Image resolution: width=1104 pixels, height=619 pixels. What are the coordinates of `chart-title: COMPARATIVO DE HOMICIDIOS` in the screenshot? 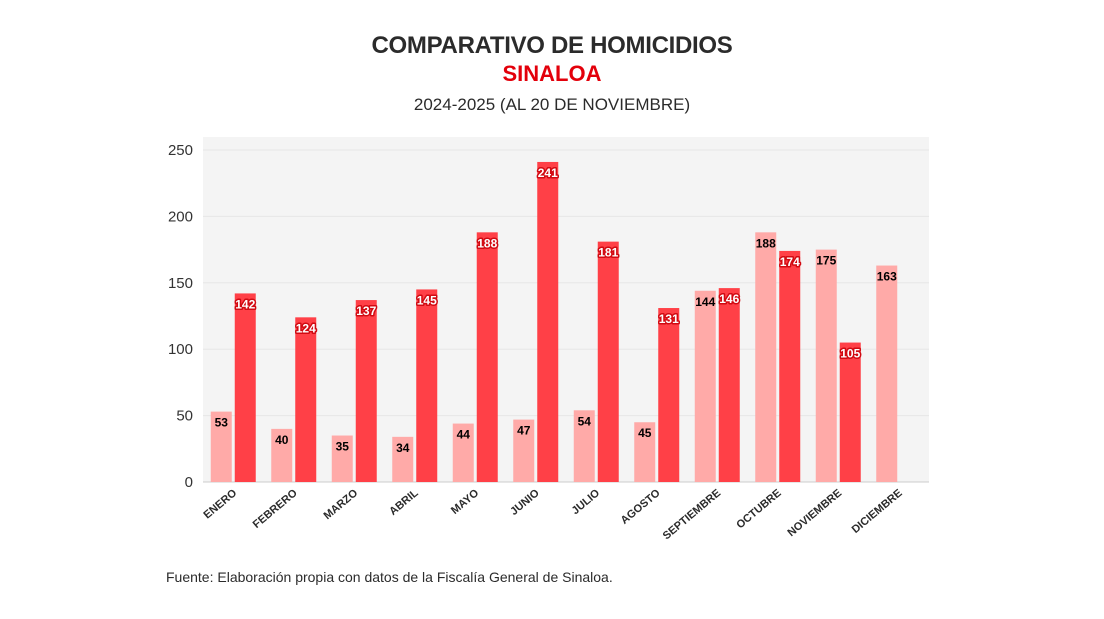 It's located at (552, 45).